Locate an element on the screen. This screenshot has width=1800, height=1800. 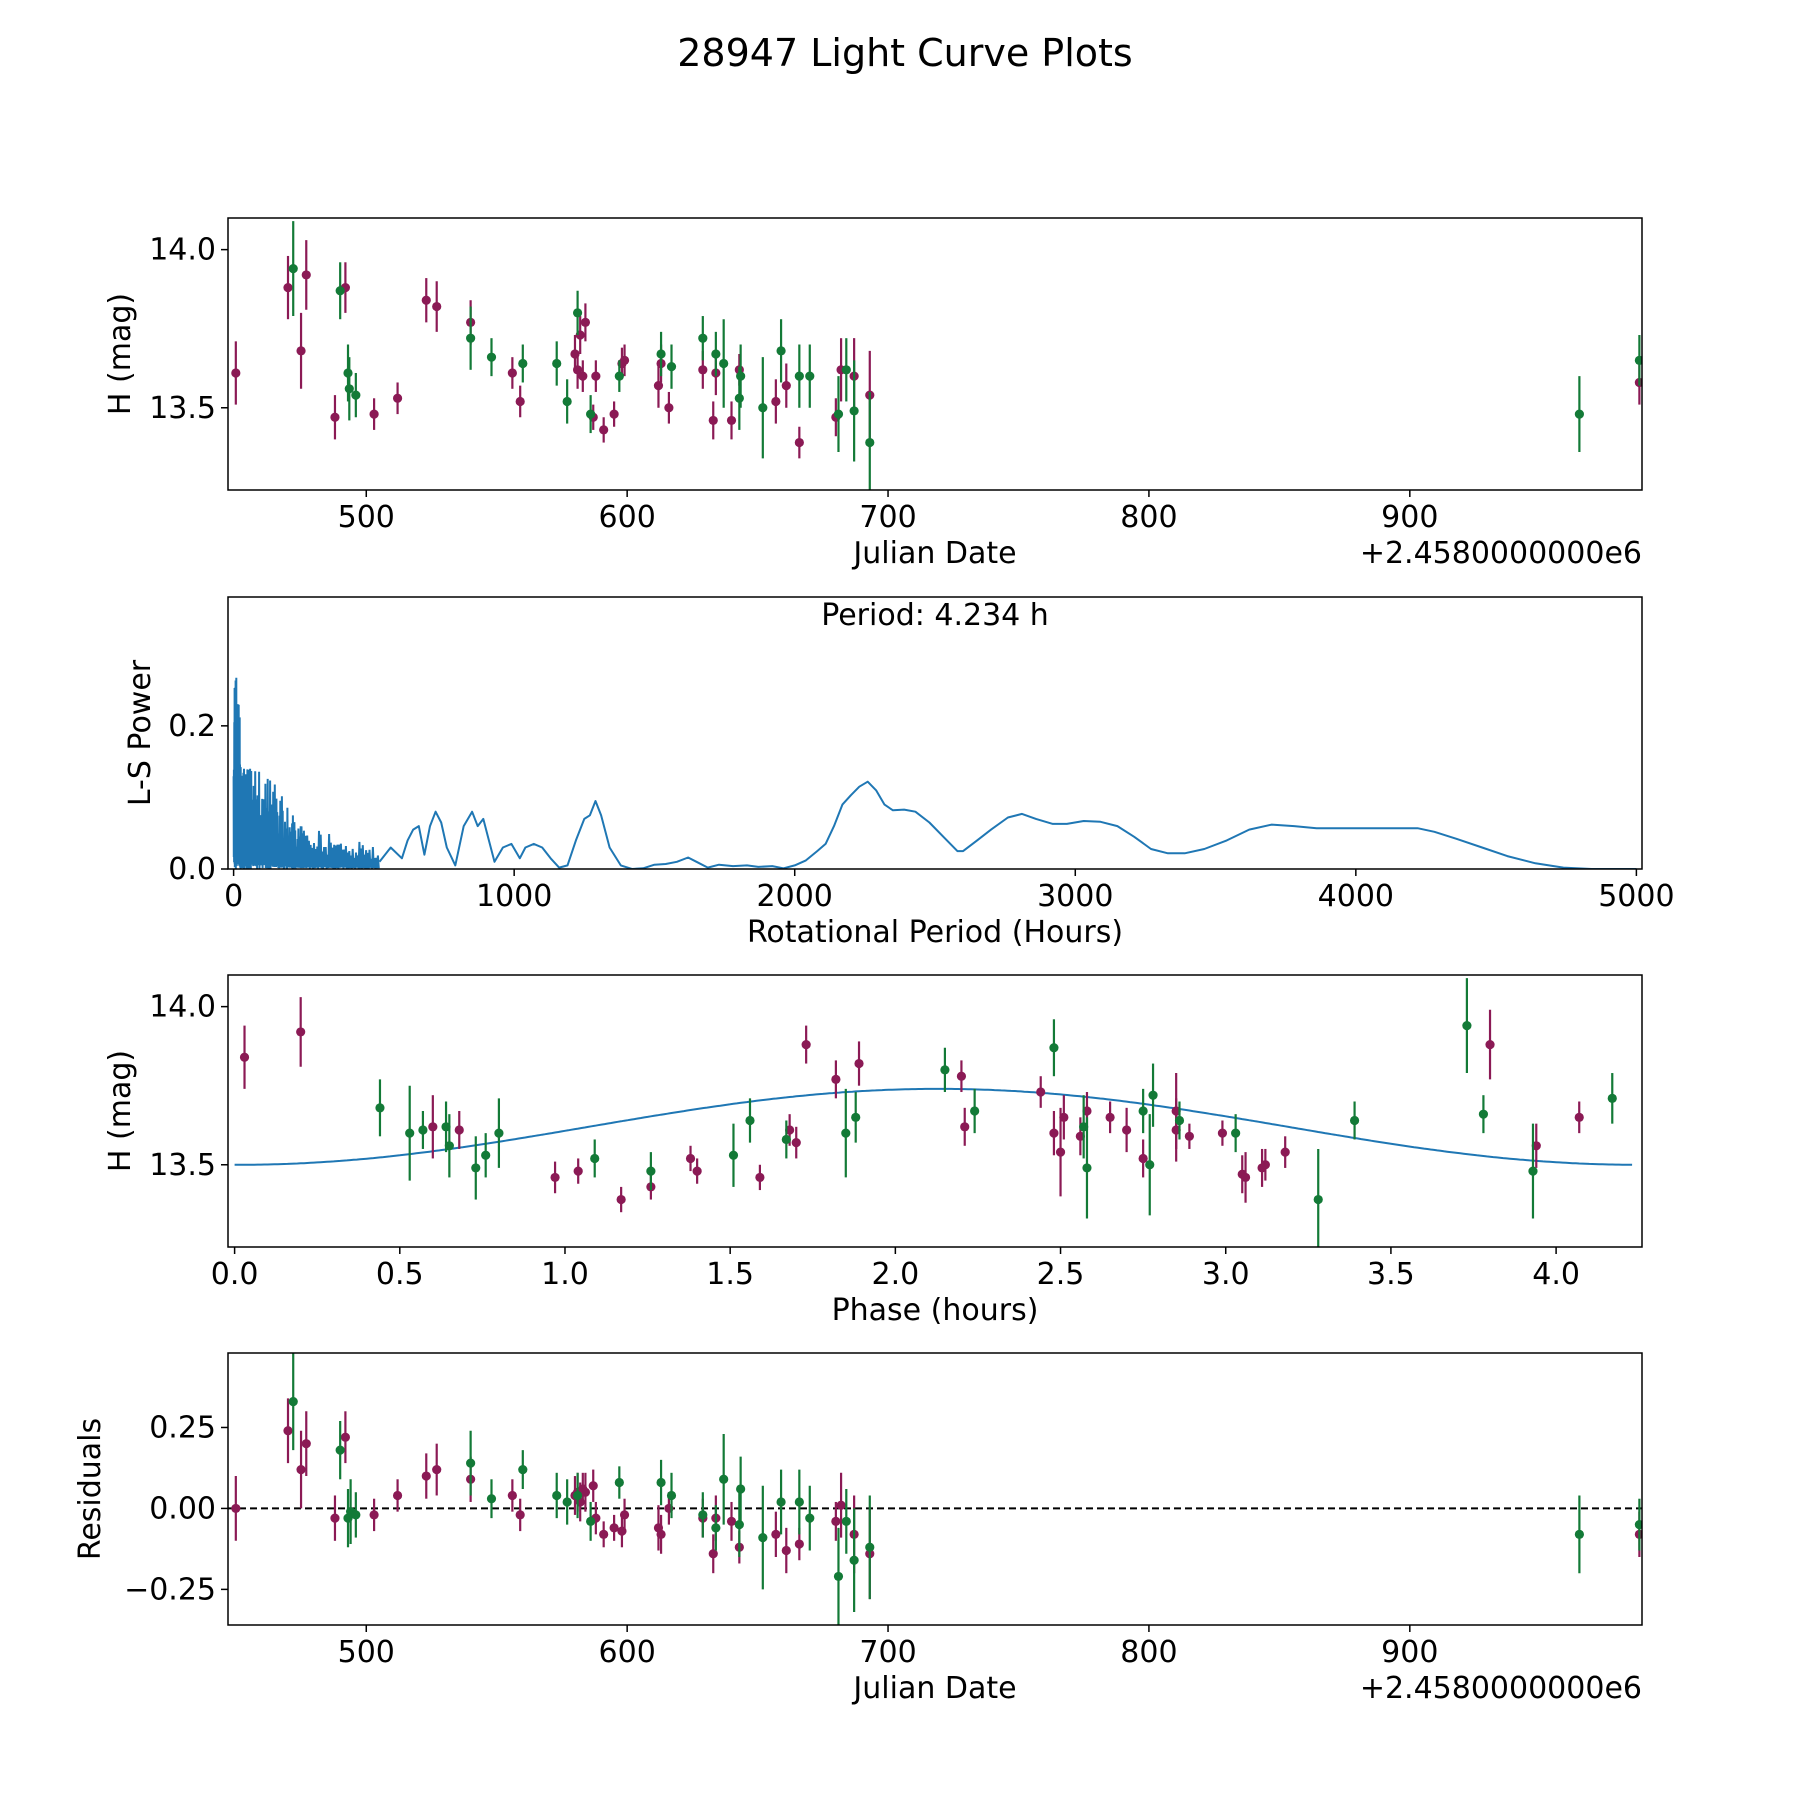
figure-title: 28947 Light Curve Plots is located at coordinates (904, 53).